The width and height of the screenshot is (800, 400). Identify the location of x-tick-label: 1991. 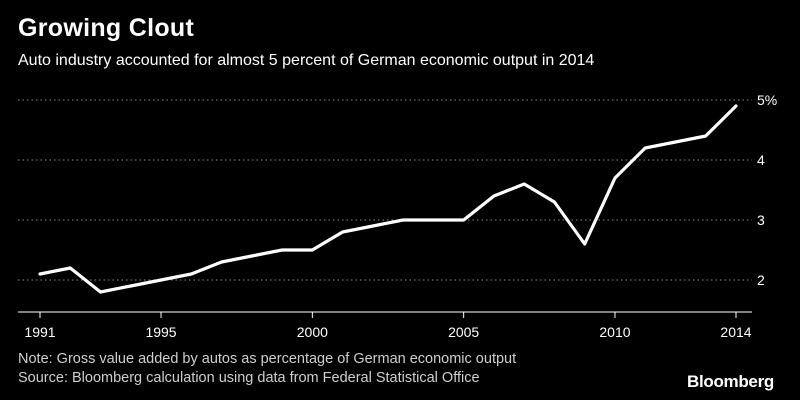
(39, 332).